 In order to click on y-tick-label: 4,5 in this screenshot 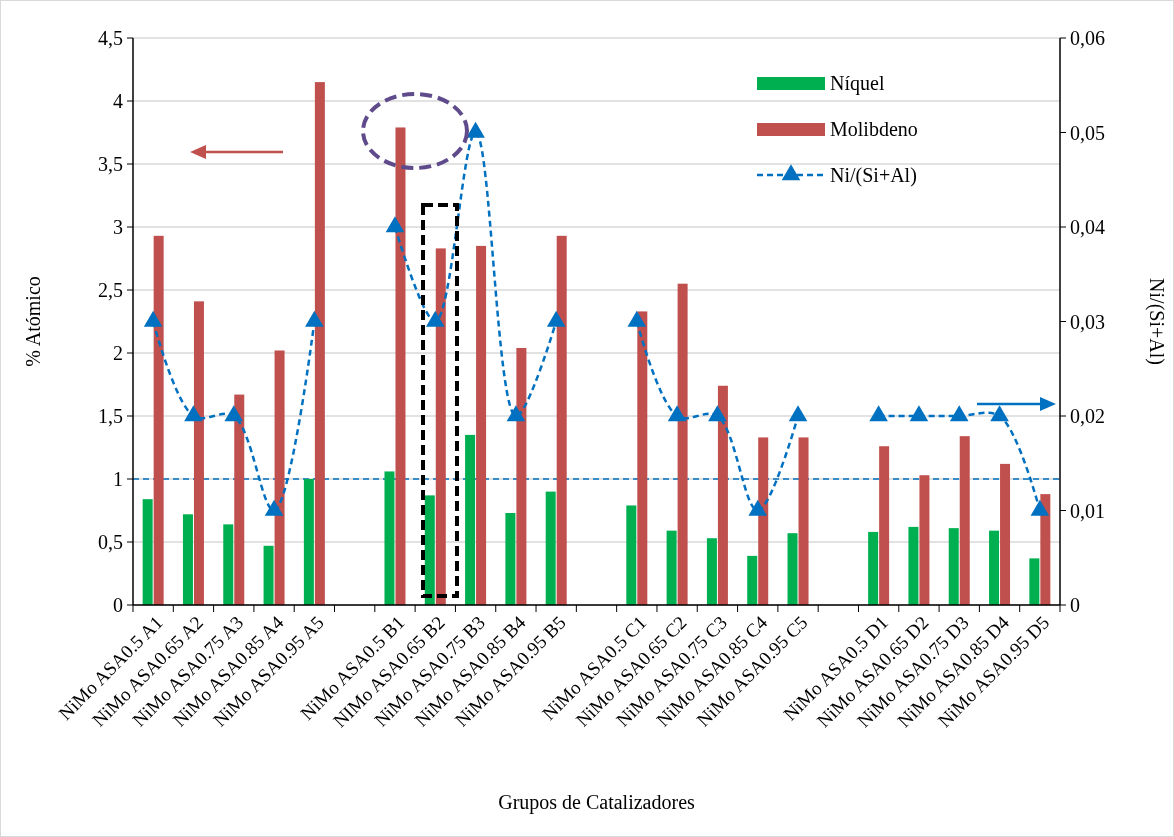, I will do `click(110, 38)`.